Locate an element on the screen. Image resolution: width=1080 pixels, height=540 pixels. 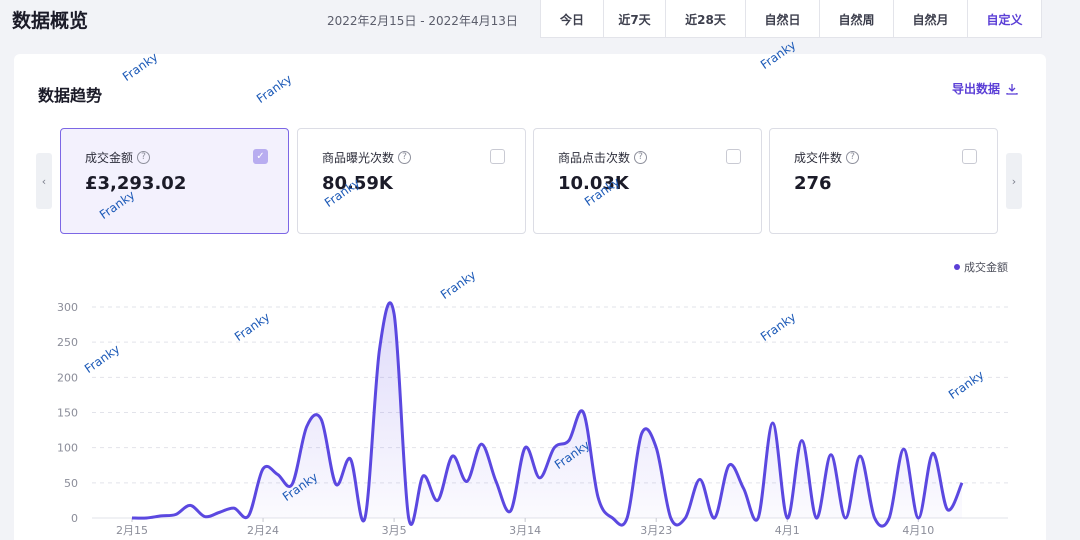
tab-natural-month: 自然月 is located at coordinates (930, 19).